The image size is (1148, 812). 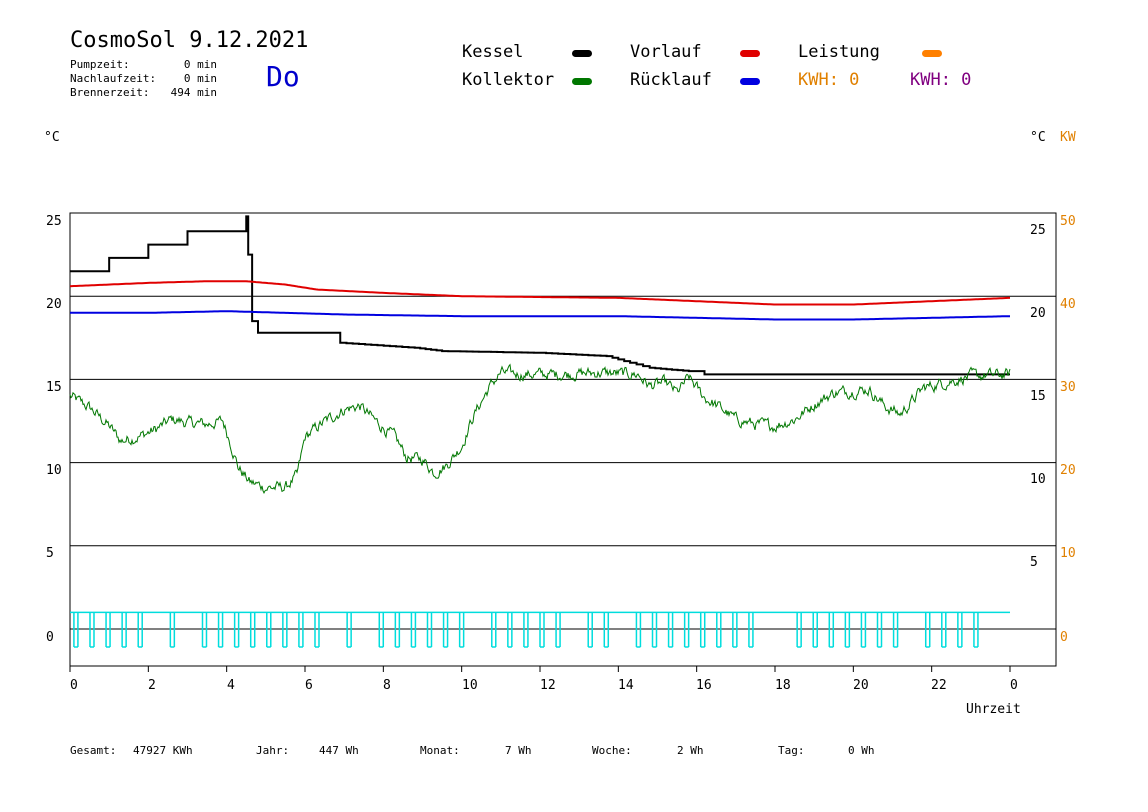 I want to click on stat-value-nachlaufzeit: 0 min, so click(x=200, y=78).